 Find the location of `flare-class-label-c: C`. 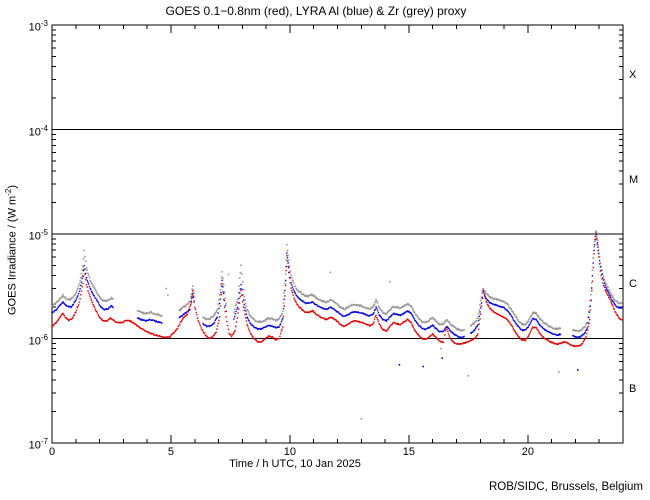

flare-class-label-c: C is located at coordinates (633, 284).